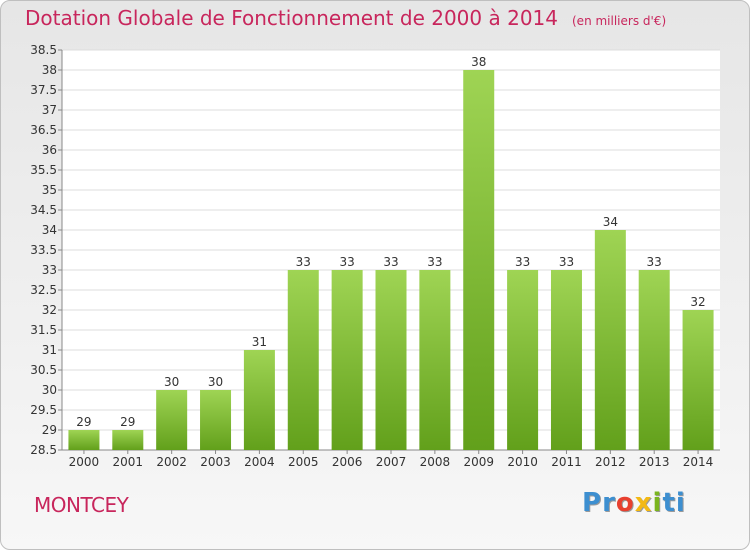 The height and width of the screenshot is (550, 750). I want to click on bar-2010, so click(523, 360).